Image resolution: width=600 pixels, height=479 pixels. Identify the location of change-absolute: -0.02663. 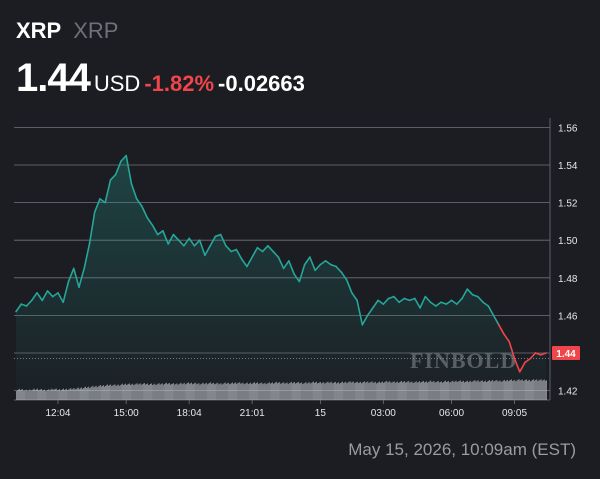
(261, 83).